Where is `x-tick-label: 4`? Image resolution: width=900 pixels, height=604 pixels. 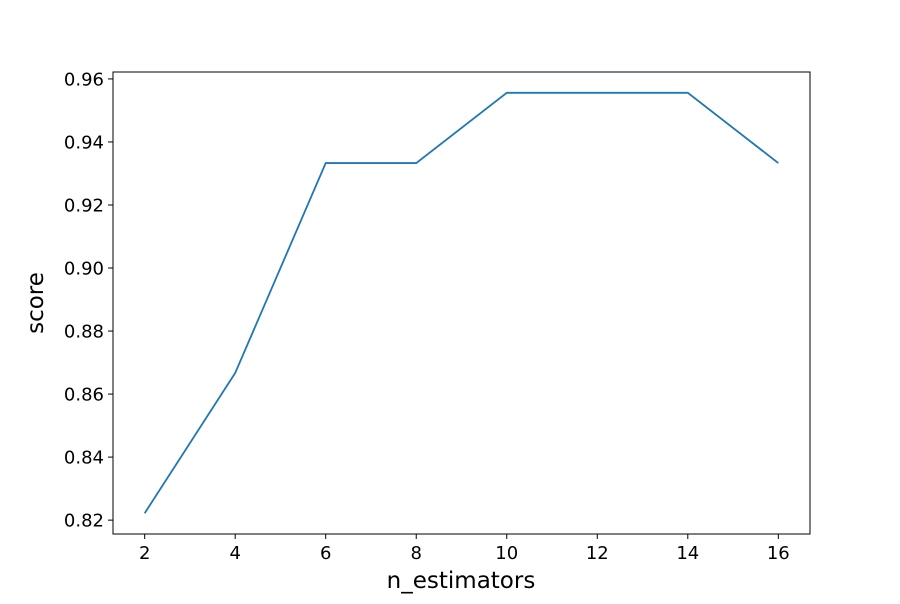 x-tick-label: 4 is located at coordinates (234, 553).